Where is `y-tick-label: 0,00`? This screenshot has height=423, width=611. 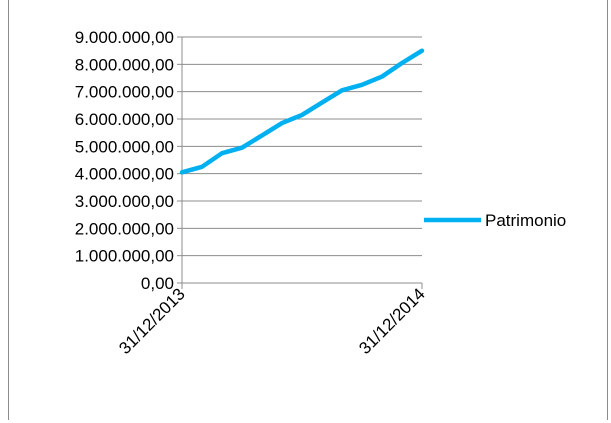 y-tick-label: 0,00 is located at coordinates (157, 283).